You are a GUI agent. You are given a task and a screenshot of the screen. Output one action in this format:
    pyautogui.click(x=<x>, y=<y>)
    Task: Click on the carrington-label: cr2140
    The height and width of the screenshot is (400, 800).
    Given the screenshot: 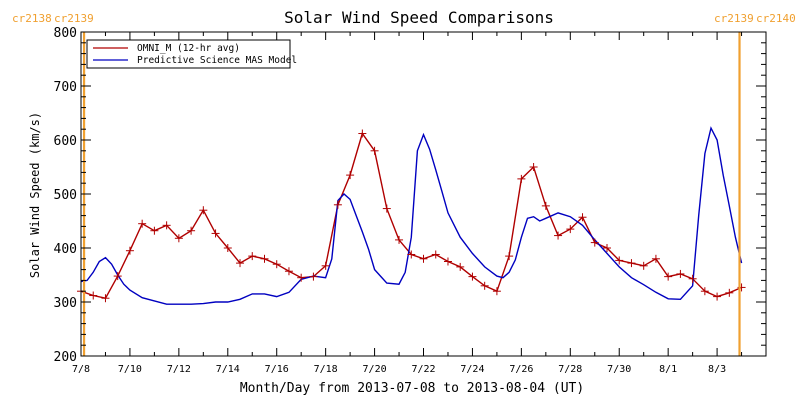 What is the action you would take?
    pyautogui.click(x=776, y=18)
    